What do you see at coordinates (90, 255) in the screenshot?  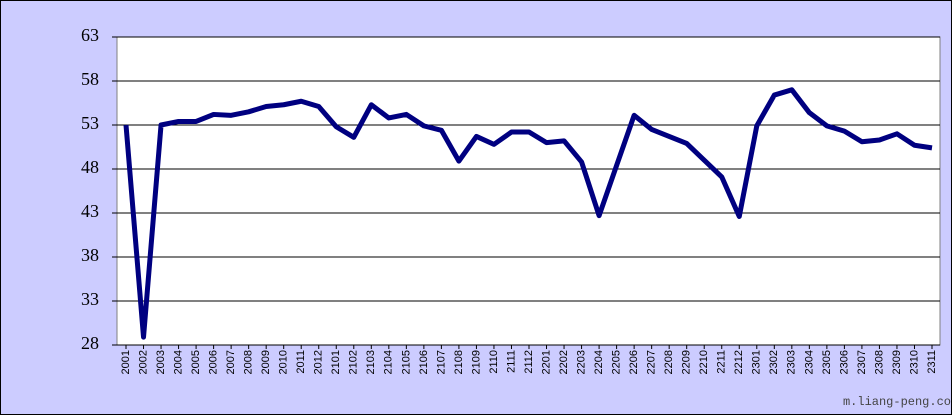 I see `y-tick-label: 38` at bounding box center [90, 255].